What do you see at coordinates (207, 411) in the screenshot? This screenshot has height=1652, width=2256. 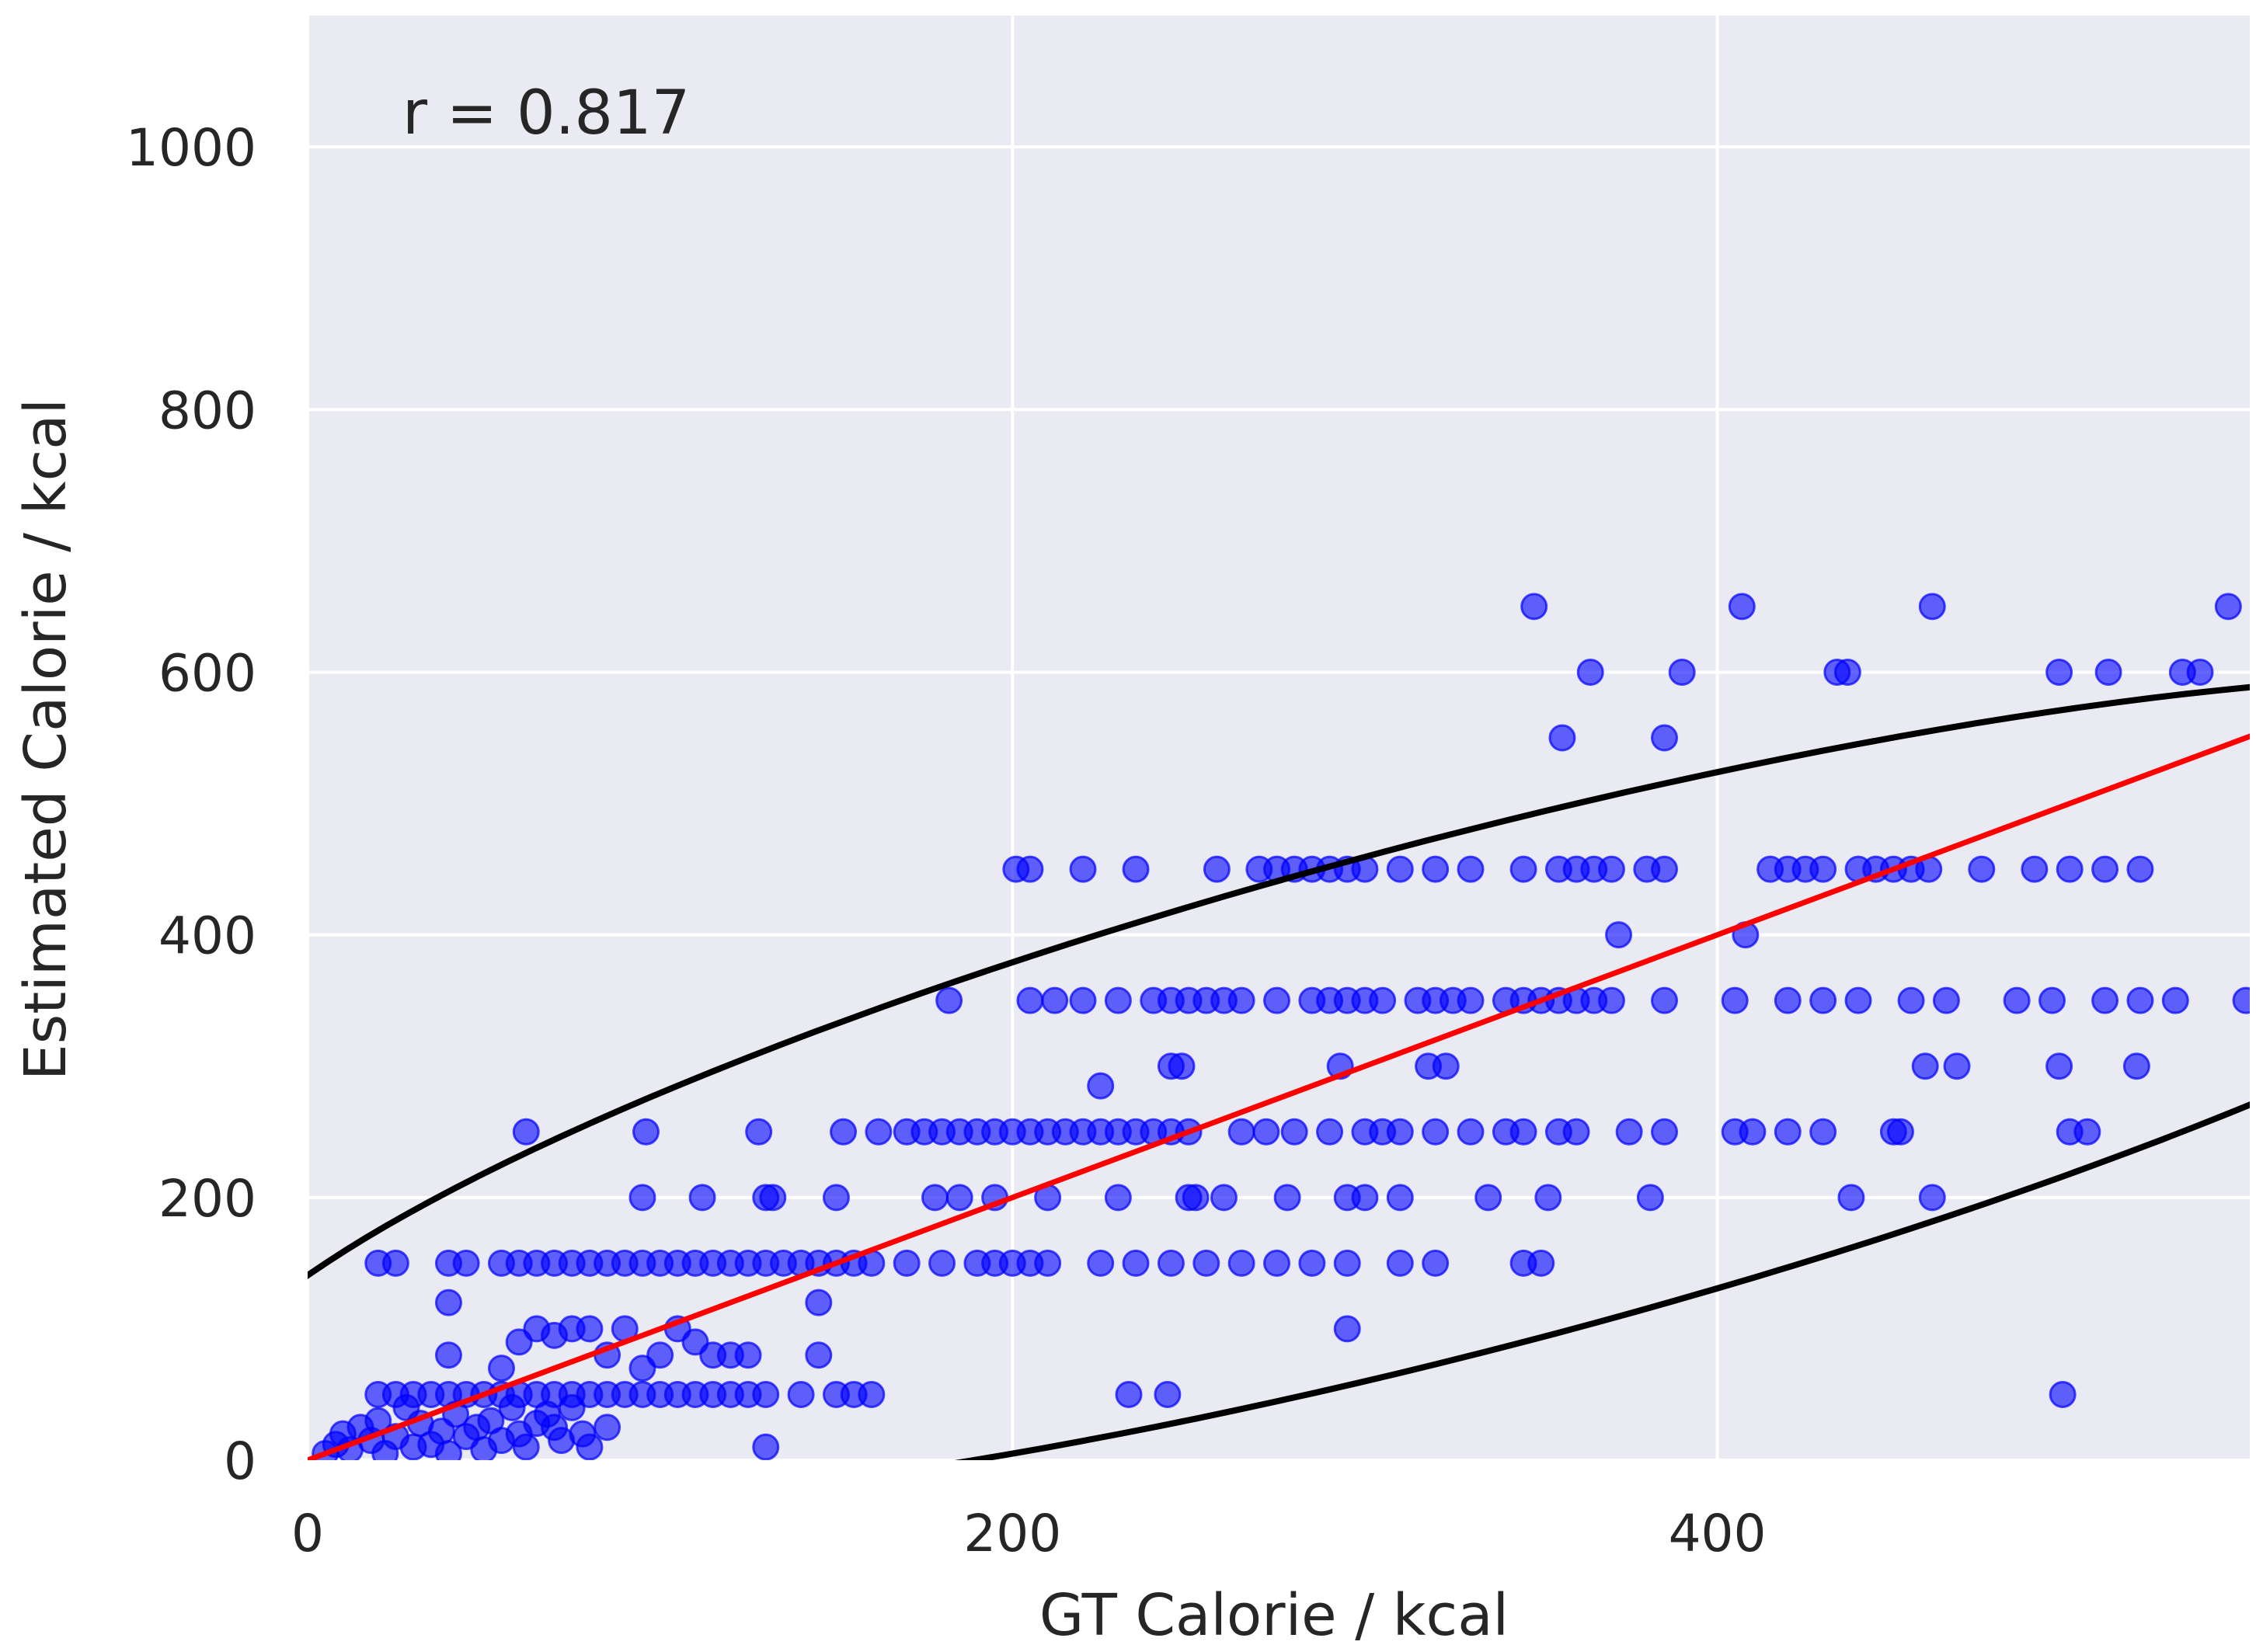 I see `y-tick-label: 800` at bounding box center [207, 411].